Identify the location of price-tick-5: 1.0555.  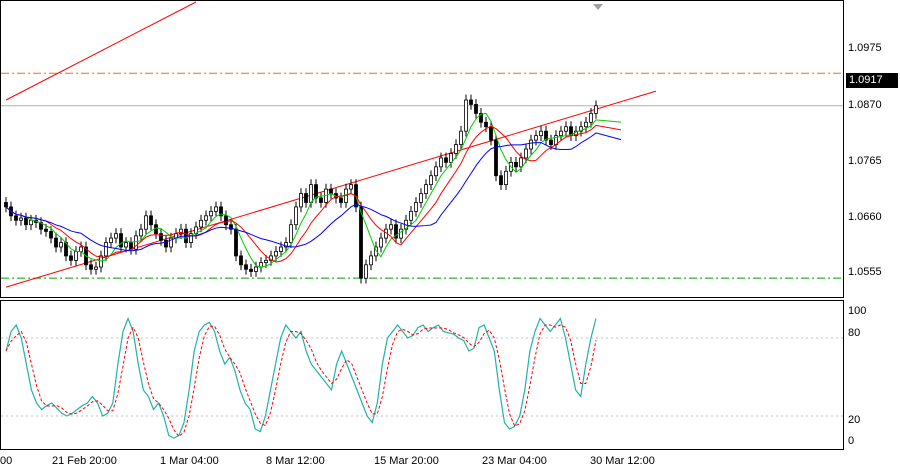
(865, 272).